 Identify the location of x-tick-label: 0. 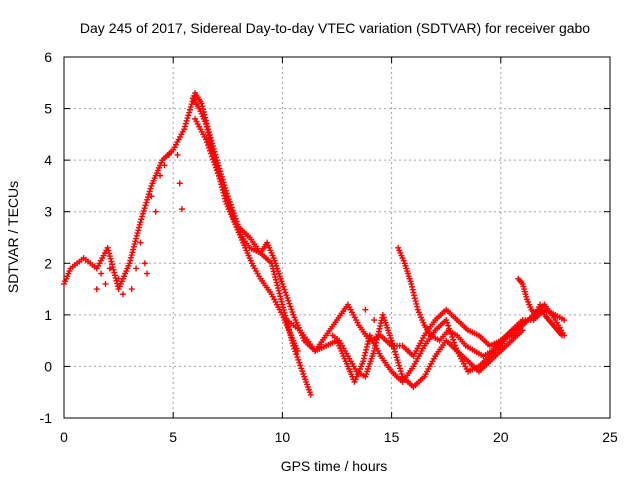
(64, 437).